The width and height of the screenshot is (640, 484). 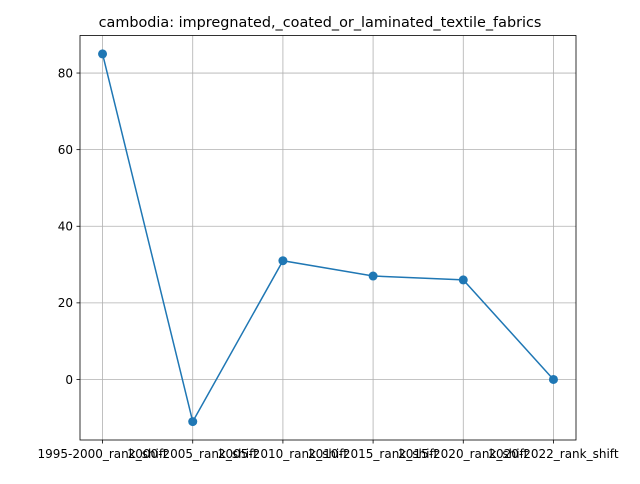 I want to click on y-tick-label: 80, so click(x=65, y=73).